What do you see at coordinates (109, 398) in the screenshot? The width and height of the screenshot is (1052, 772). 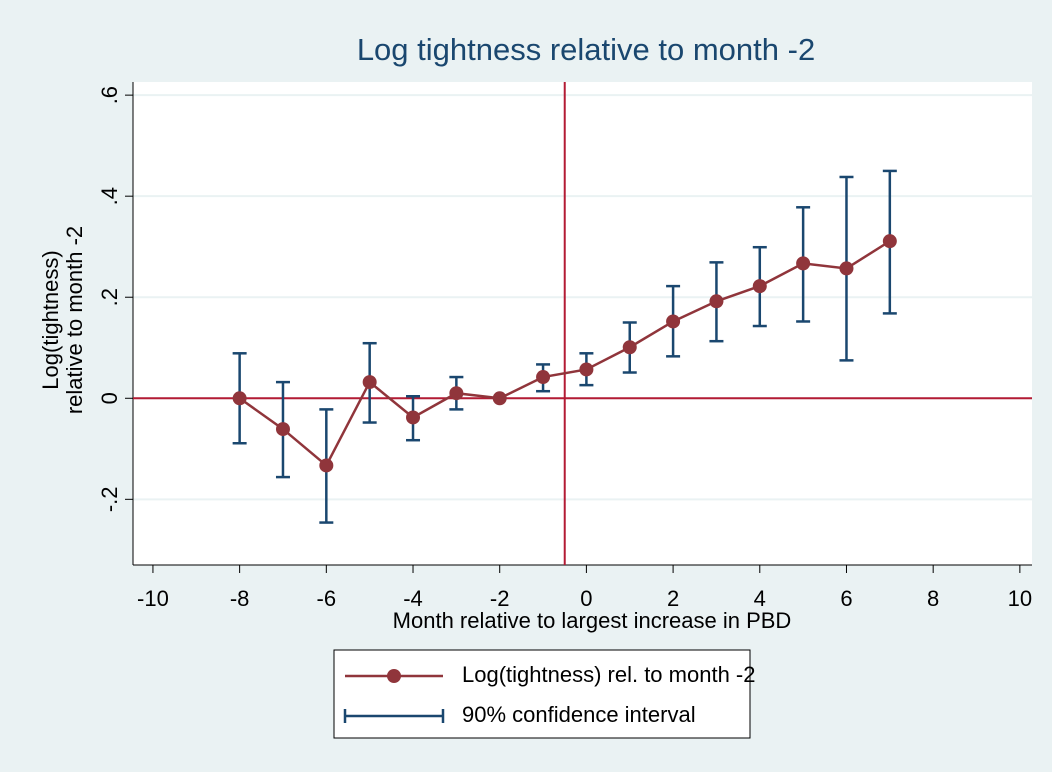 I see `y-tick-label: 0` at bounding box center [109, 398].